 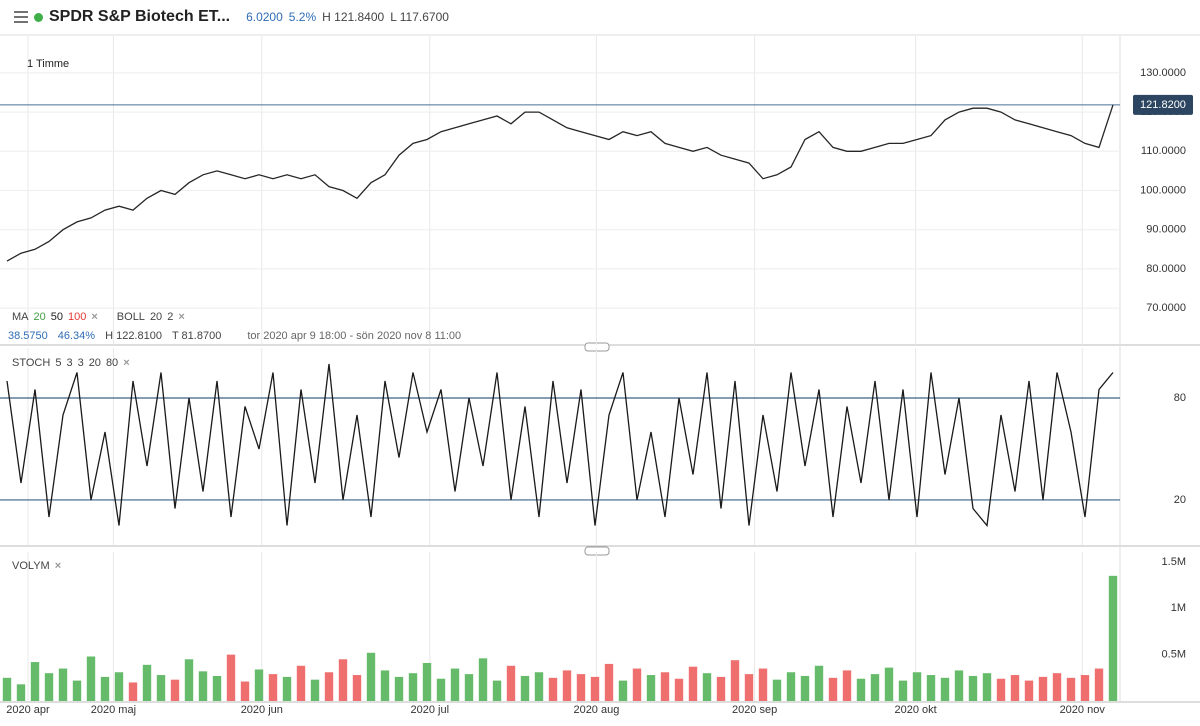 I want to click on change: 6.0200, so click(x=264, y=17).